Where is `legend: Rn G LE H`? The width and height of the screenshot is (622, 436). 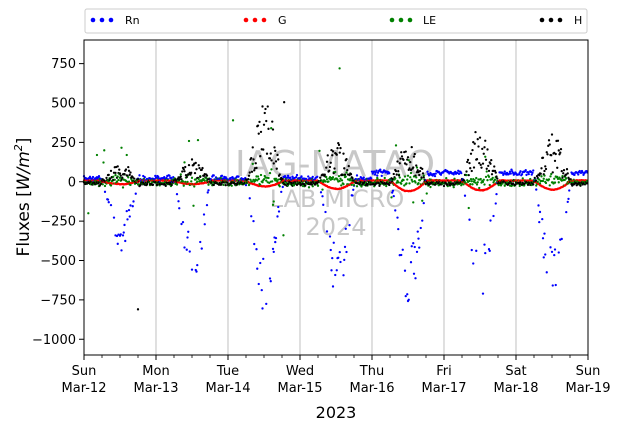 legend: Rn G LE H is located at coordinates (336, 21).